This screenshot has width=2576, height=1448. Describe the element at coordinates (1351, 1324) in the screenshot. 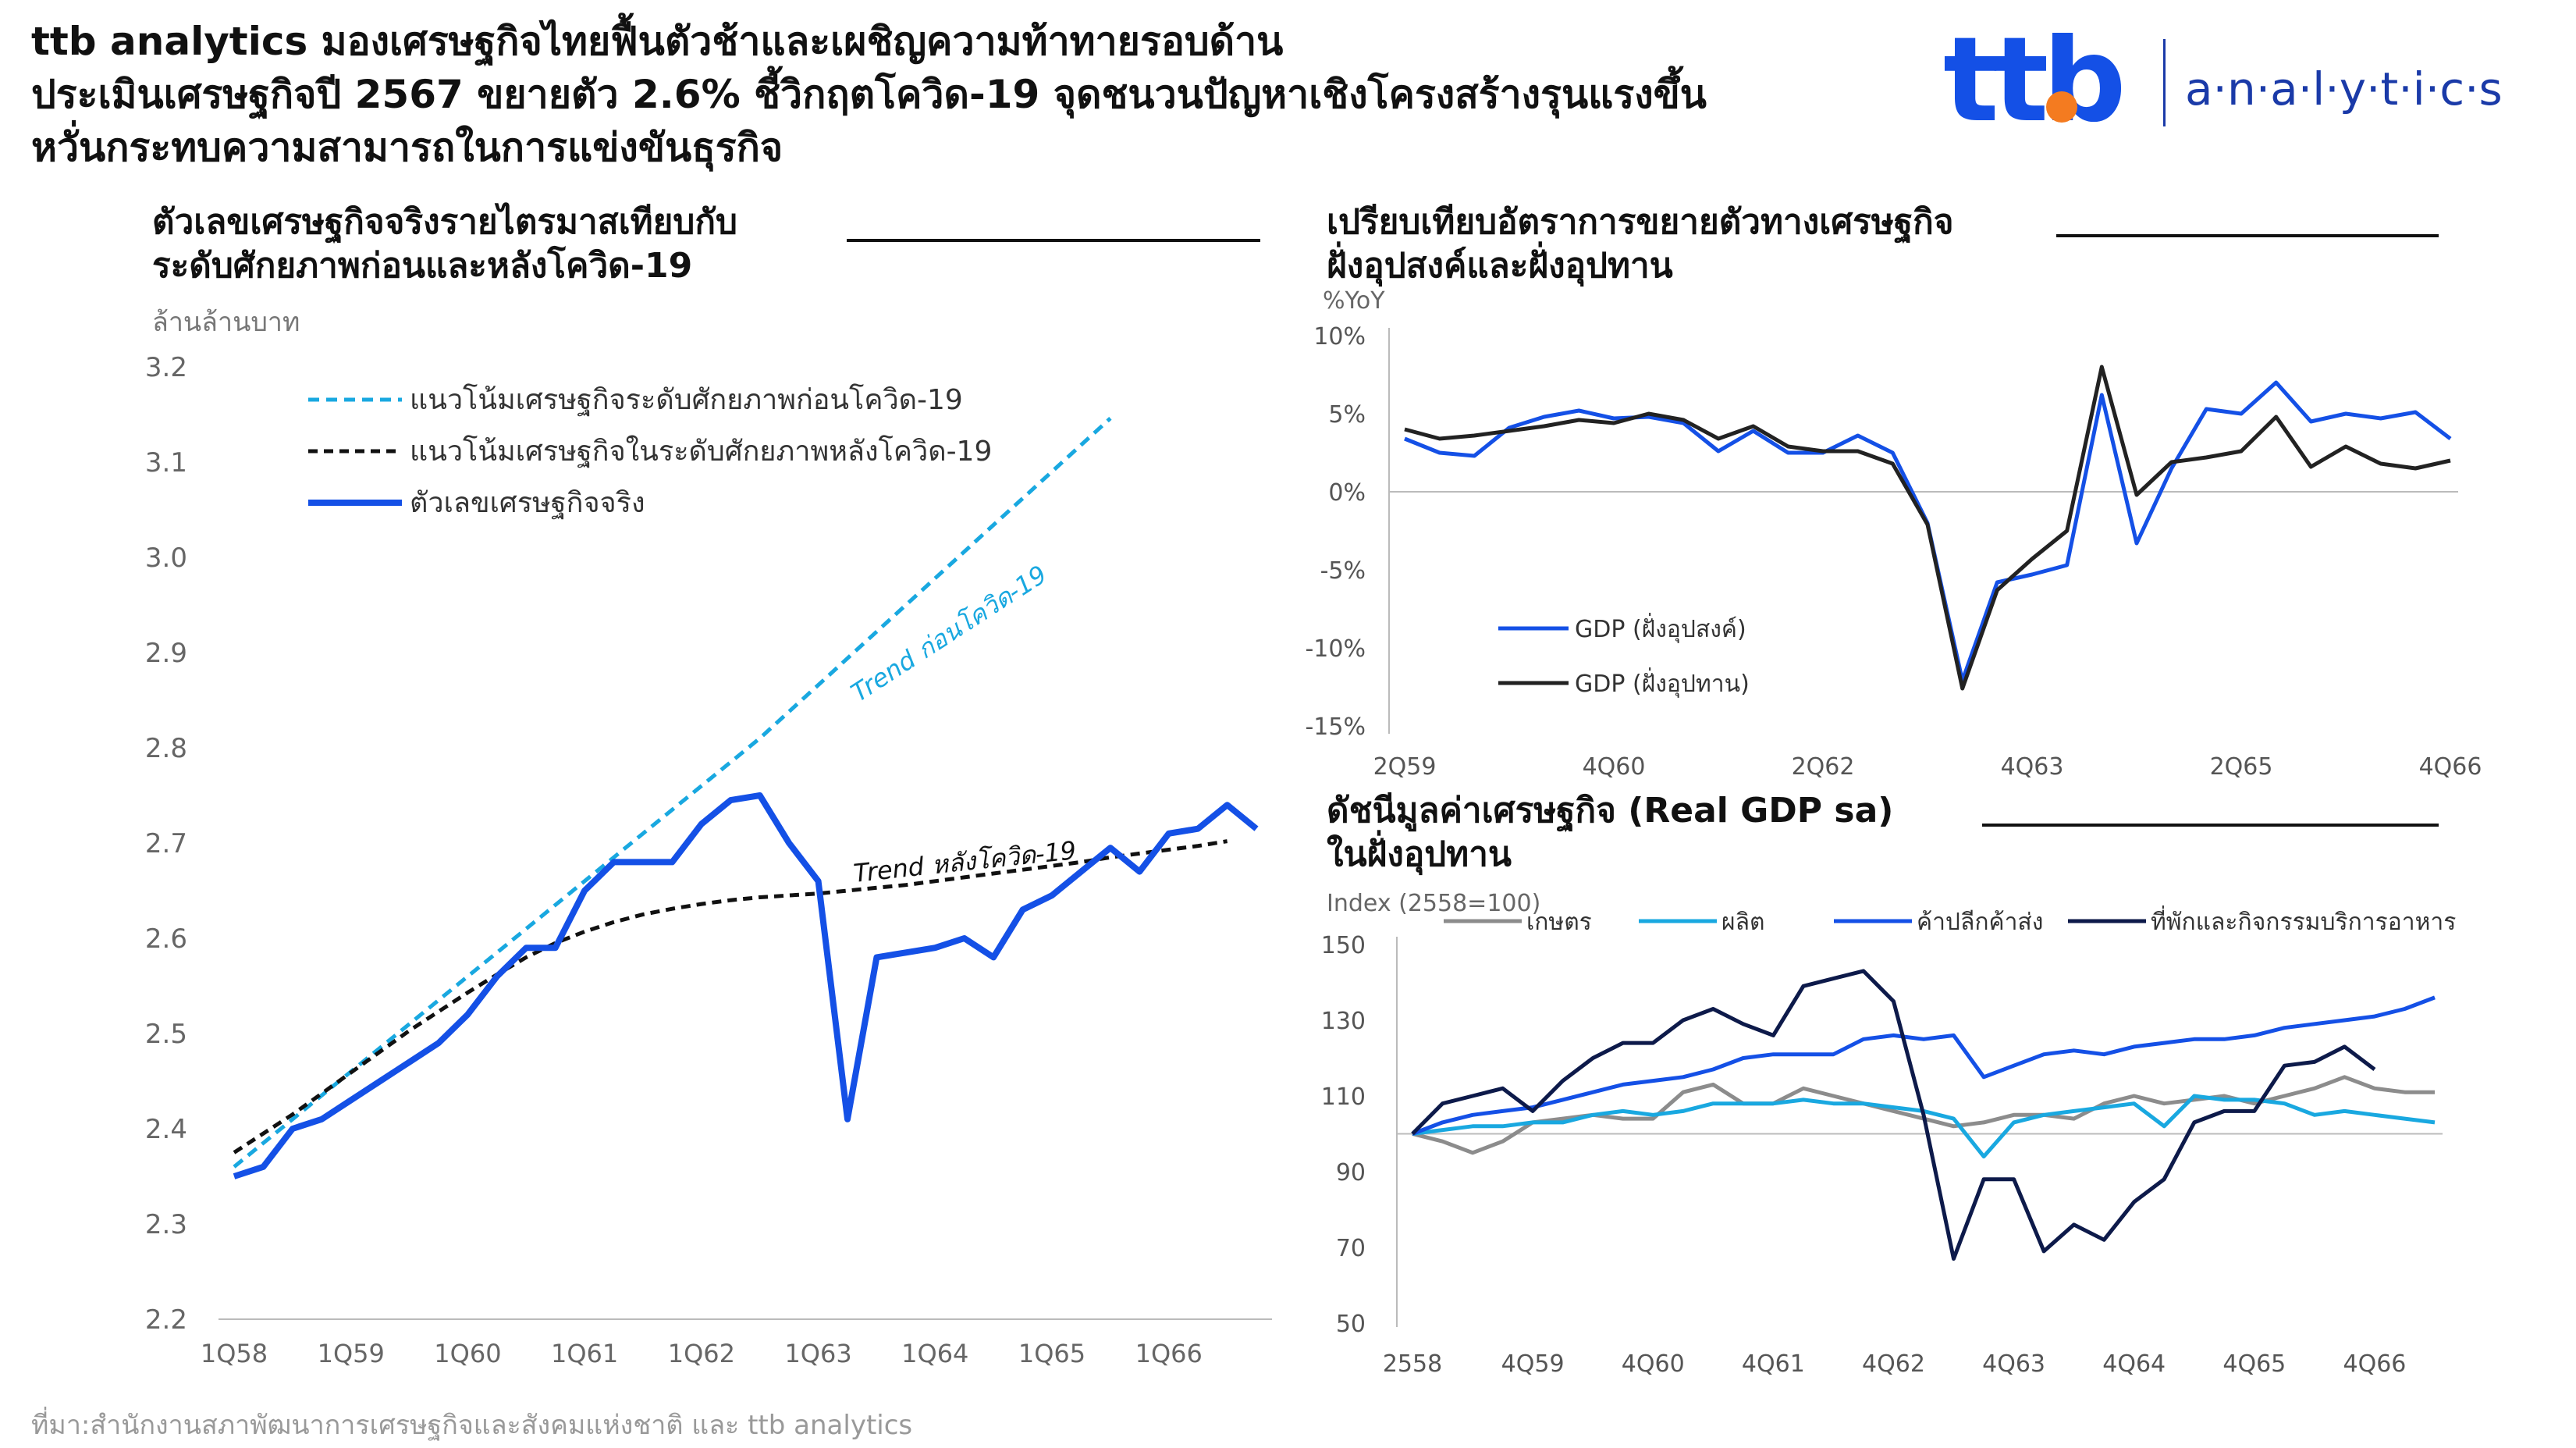

I see `bottomright-y-tick-label: 50` at that location.